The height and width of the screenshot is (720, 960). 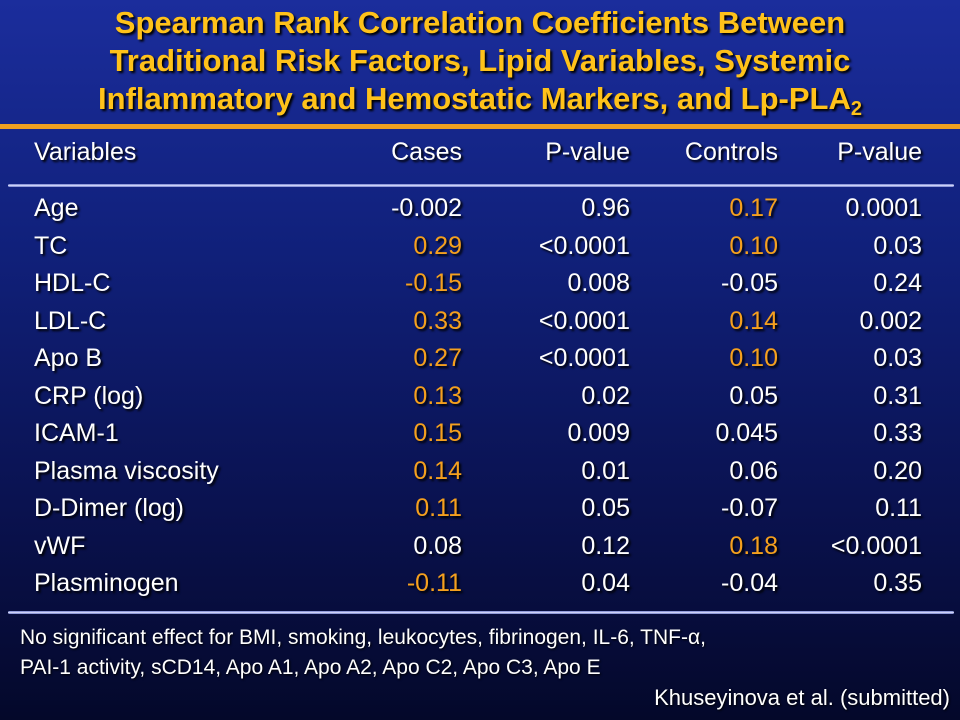 What do you see at coordinates (426, 208) in the screenshot?
I see `cases-value: -0.002` at bounding box center [426, 208].